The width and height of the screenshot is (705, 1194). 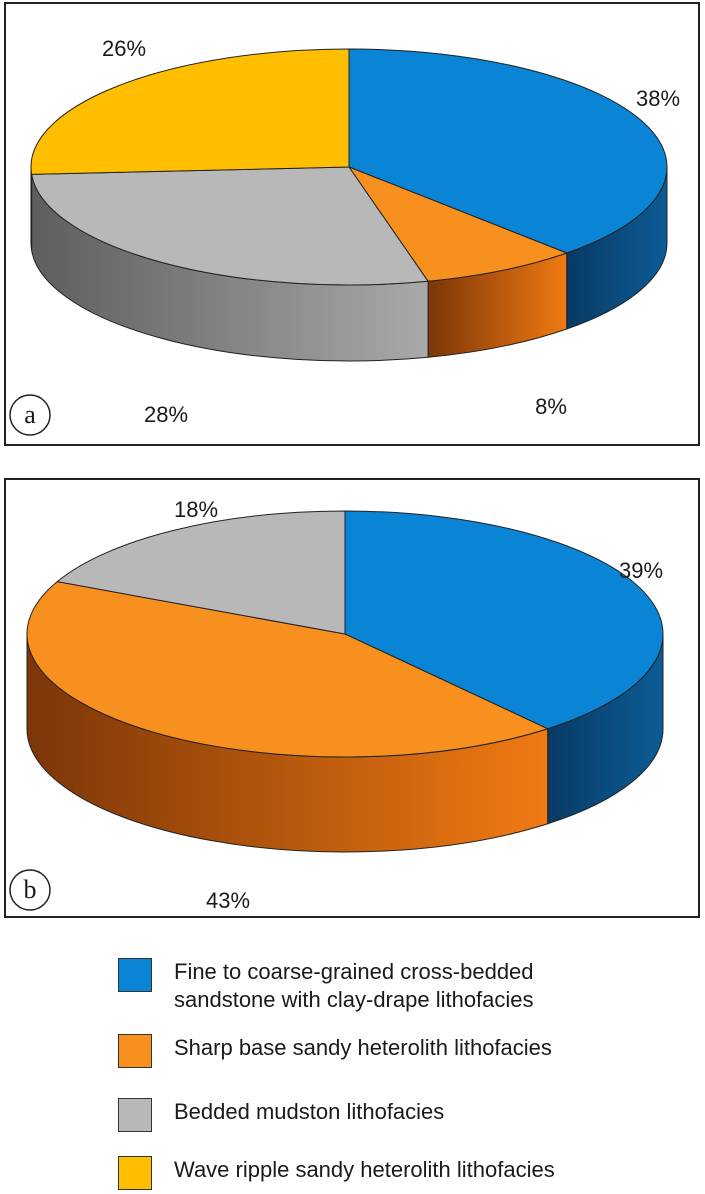 What do you see at coordinates (309, 1111) in the screenshot?
I see `legend-label: Bedded mudston lithofacies` at bounding box center [309, 1111].